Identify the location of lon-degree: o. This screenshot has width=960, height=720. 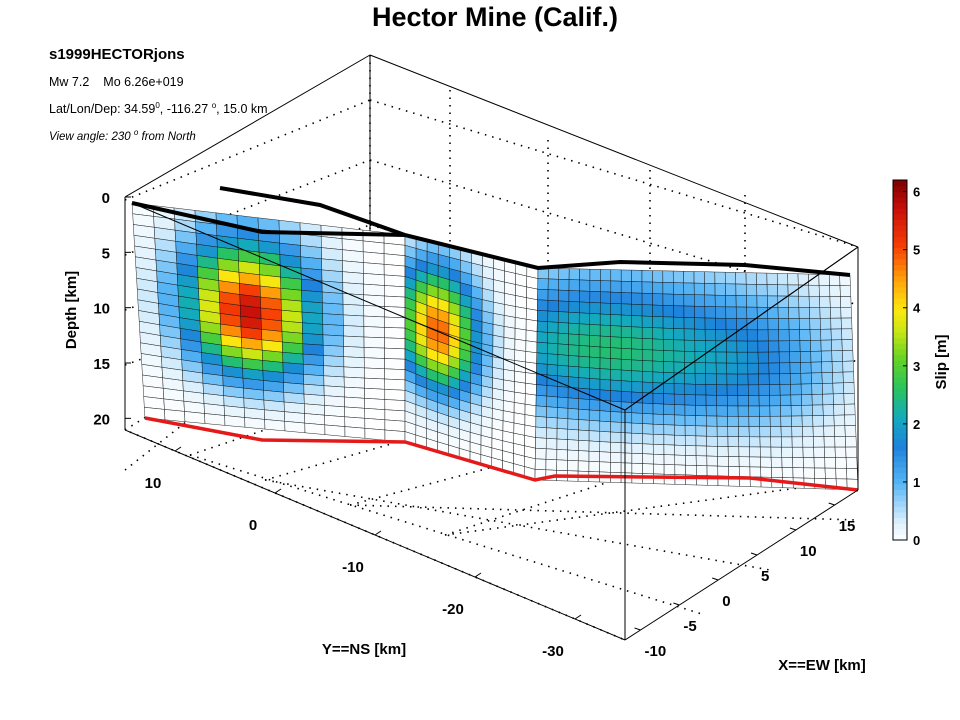
(214, 105).